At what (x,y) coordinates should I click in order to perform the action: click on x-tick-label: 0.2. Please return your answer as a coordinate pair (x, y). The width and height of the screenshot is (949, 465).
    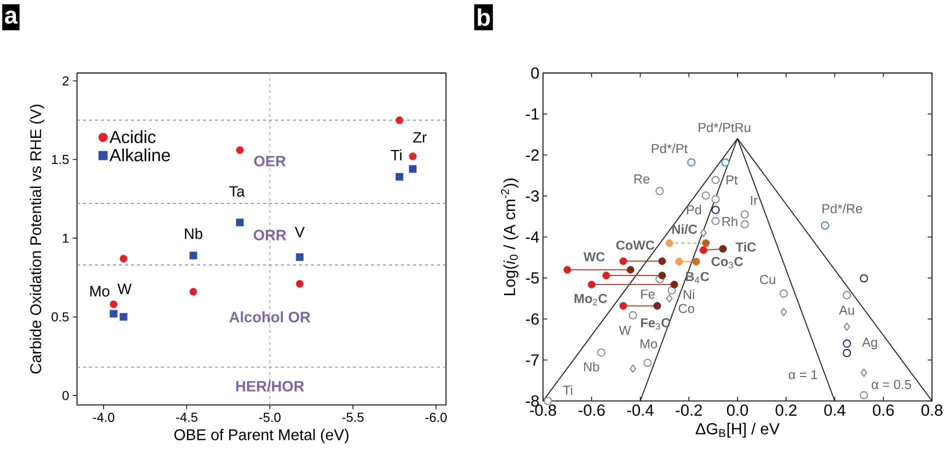
    Looking at the image, I should click on (786, 410).